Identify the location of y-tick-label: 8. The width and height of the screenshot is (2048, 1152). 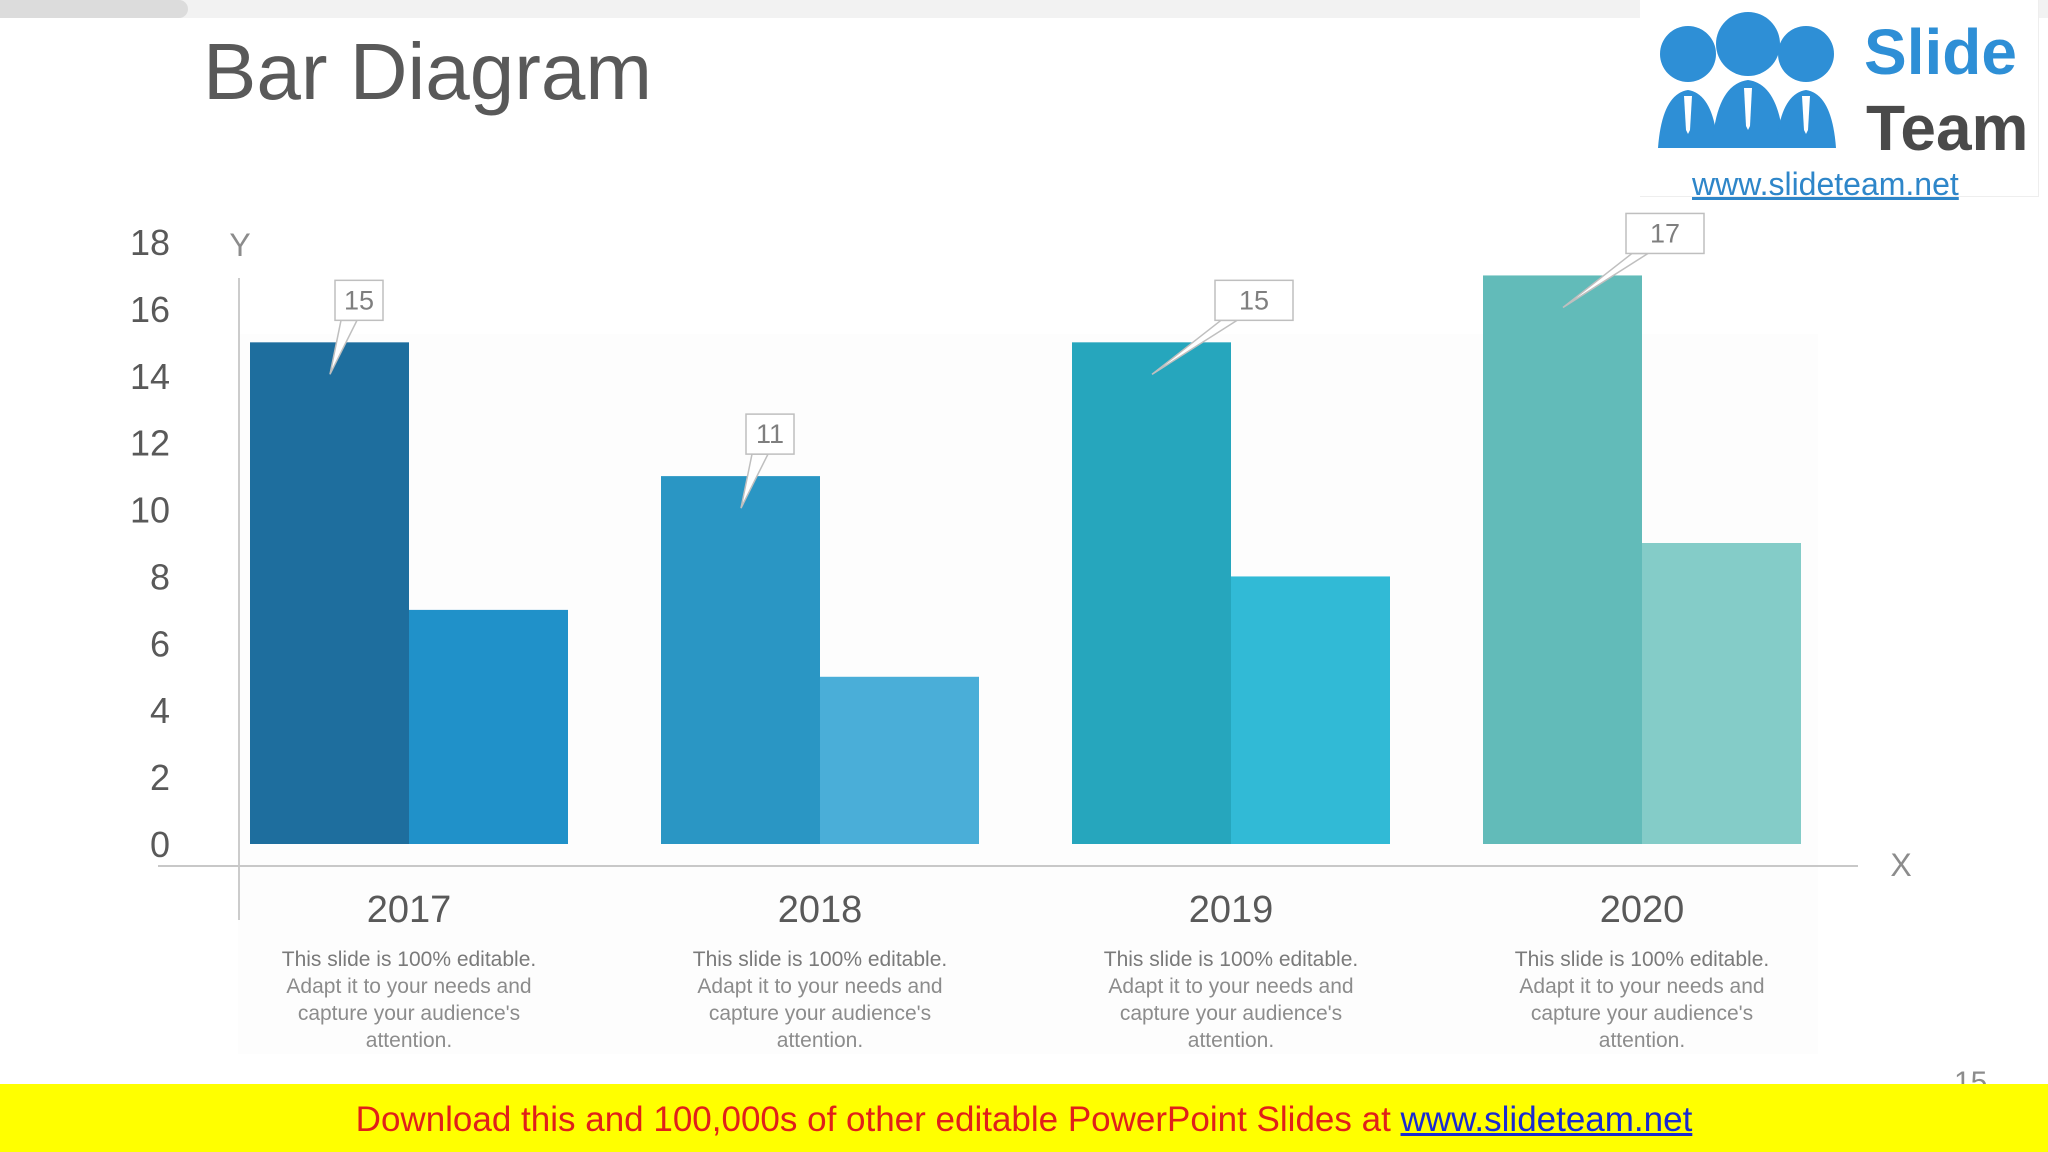
(160, 576).